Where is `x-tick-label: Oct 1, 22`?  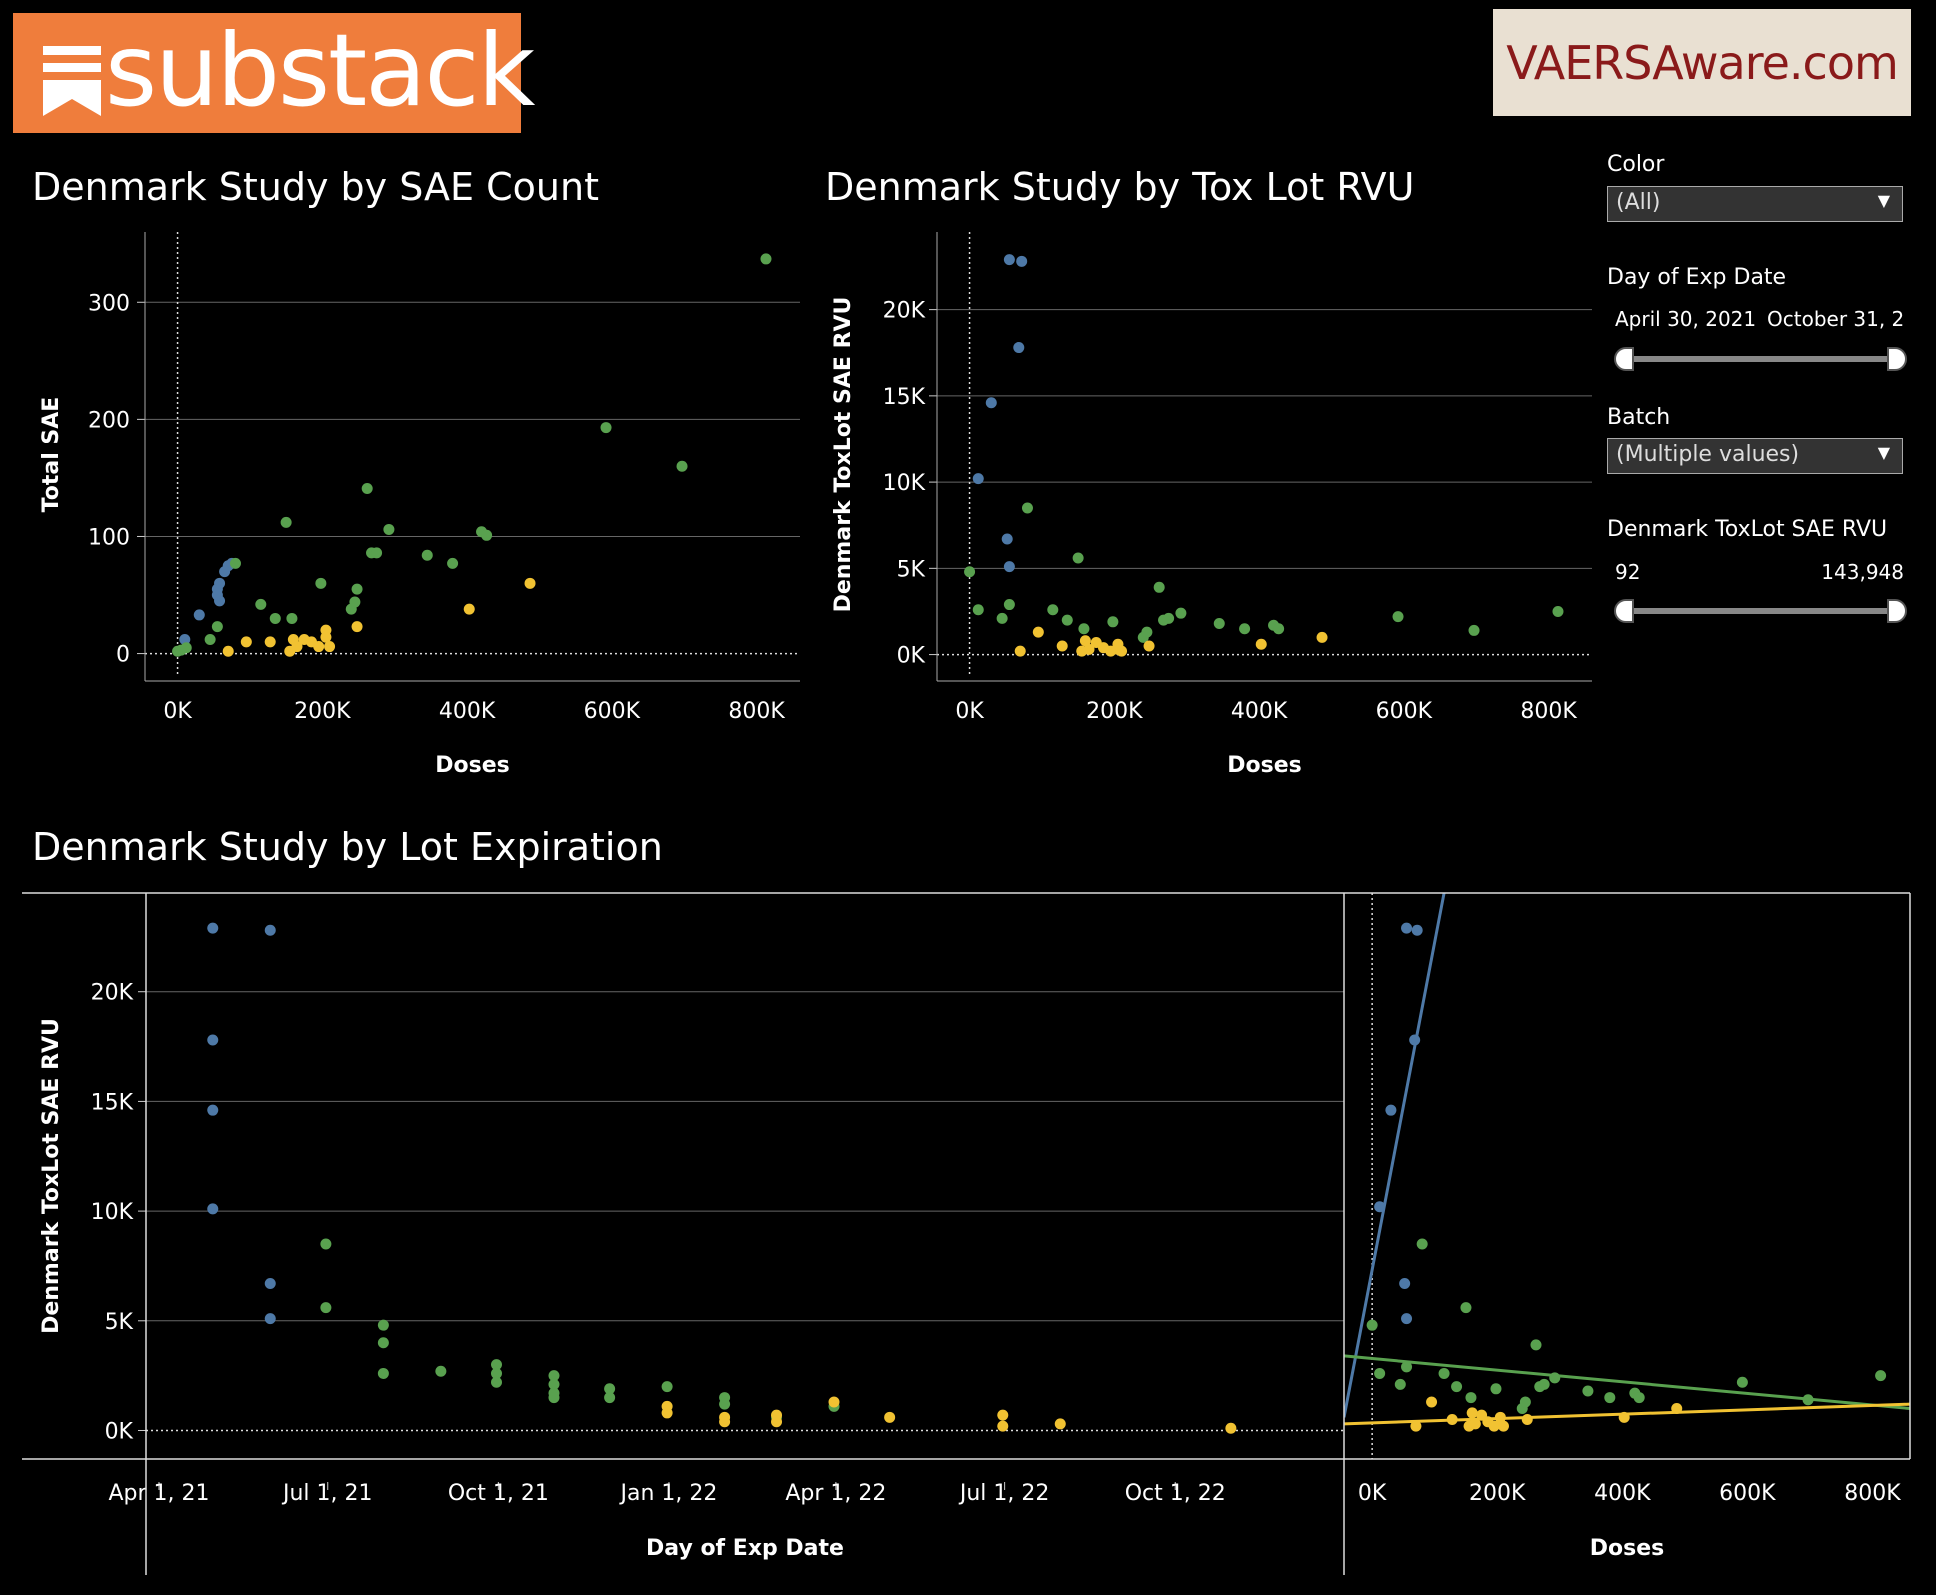 x-tick-label: Oct 1, 22 is located at coordinates (1175, 1493).